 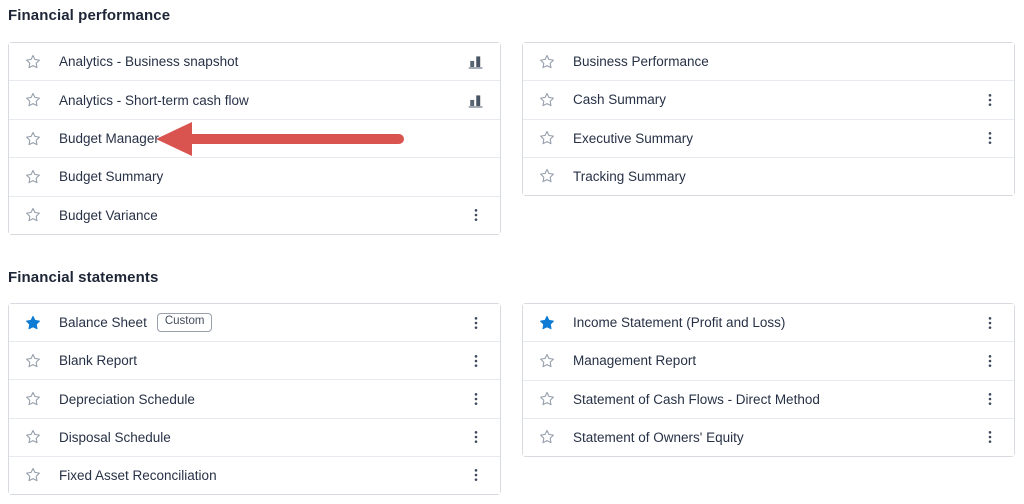 I want to click on report-link: Analytics - Business snapshot, so click(x=149, y=62).